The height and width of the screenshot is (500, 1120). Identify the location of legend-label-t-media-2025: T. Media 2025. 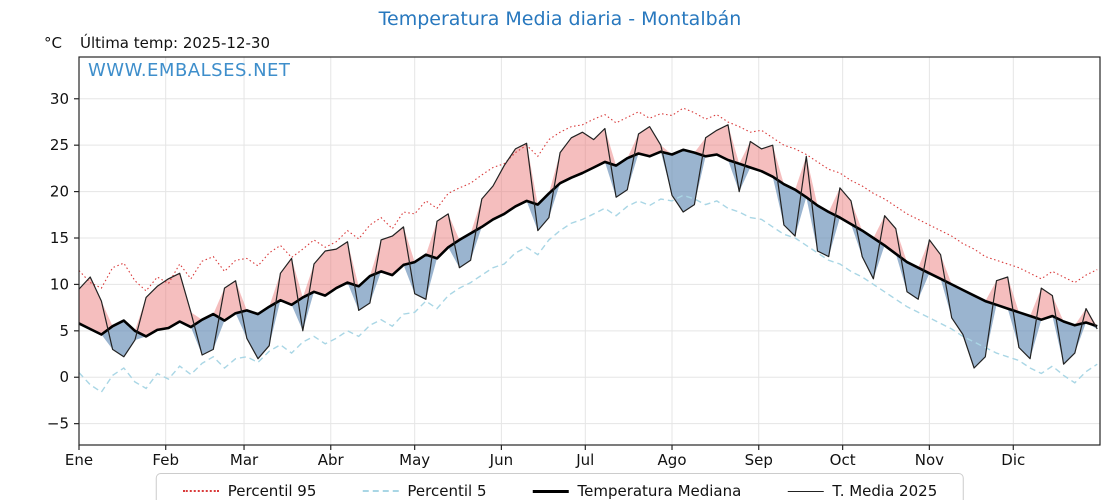
(885, 491).